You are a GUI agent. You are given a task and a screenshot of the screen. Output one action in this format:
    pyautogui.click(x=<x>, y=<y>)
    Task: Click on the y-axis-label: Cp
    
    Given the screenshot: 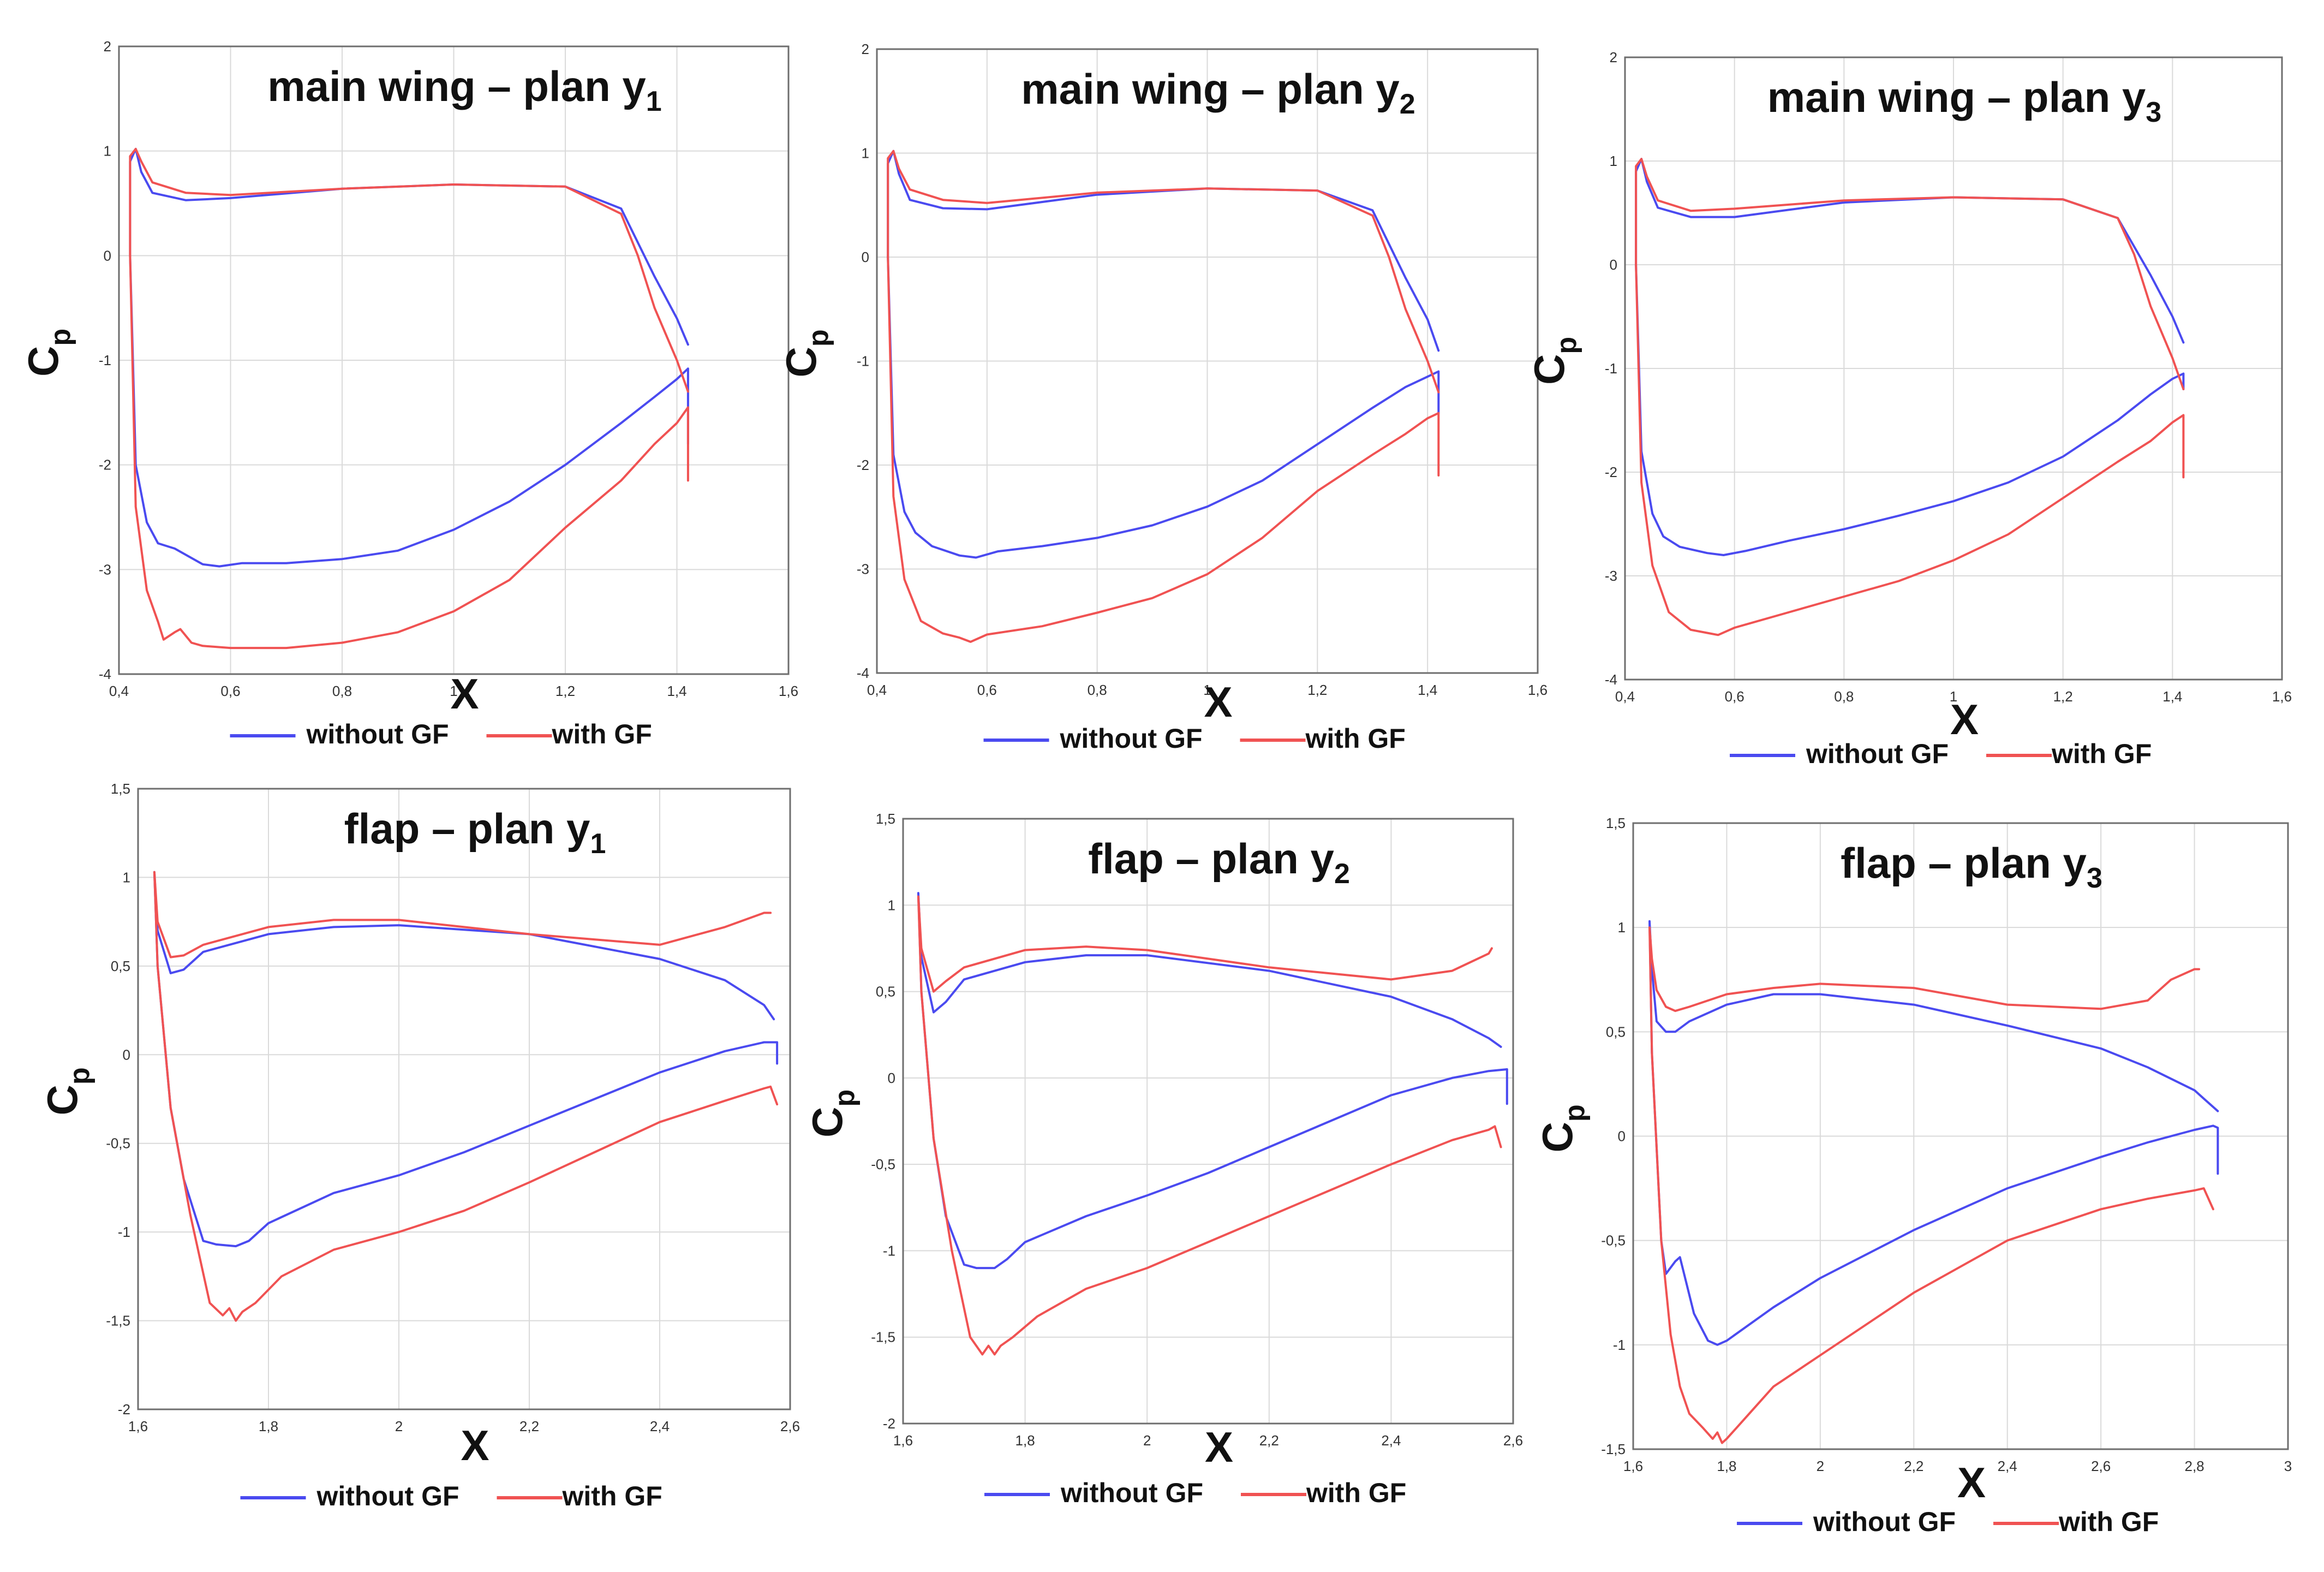 What is the action you would take?
    pyautogui.click(x=832, y=1113)
    